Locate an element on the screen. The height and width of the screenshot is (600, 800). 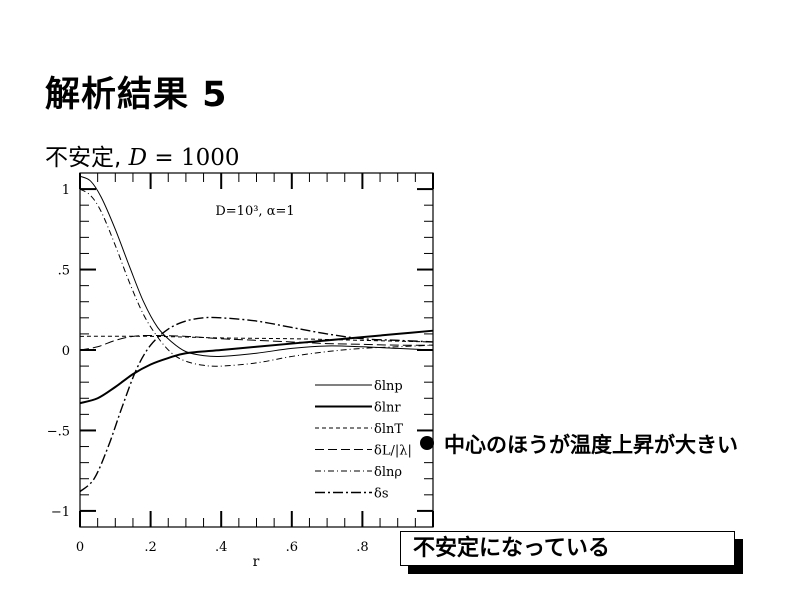
legend-label: δlnr is located at coordinates (387, 408).